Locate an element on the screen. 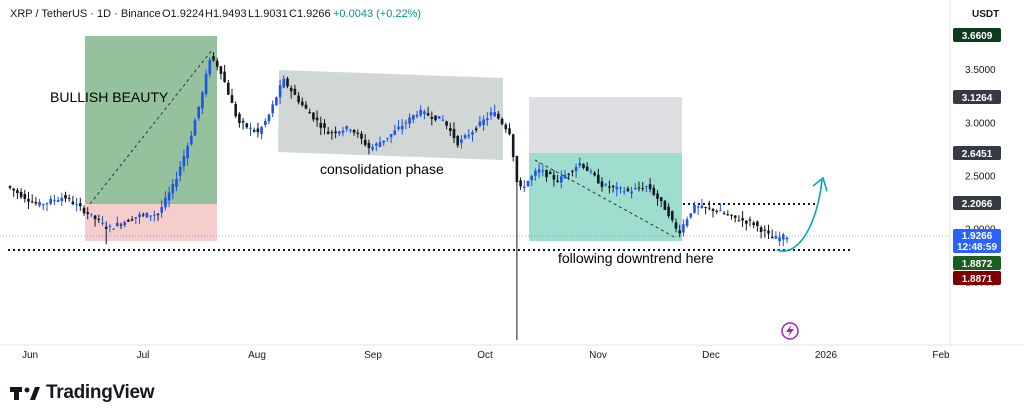 The width and height of the screenshot is (1024, 417). downtrend-projection-line is located at coordinates (605, 199).